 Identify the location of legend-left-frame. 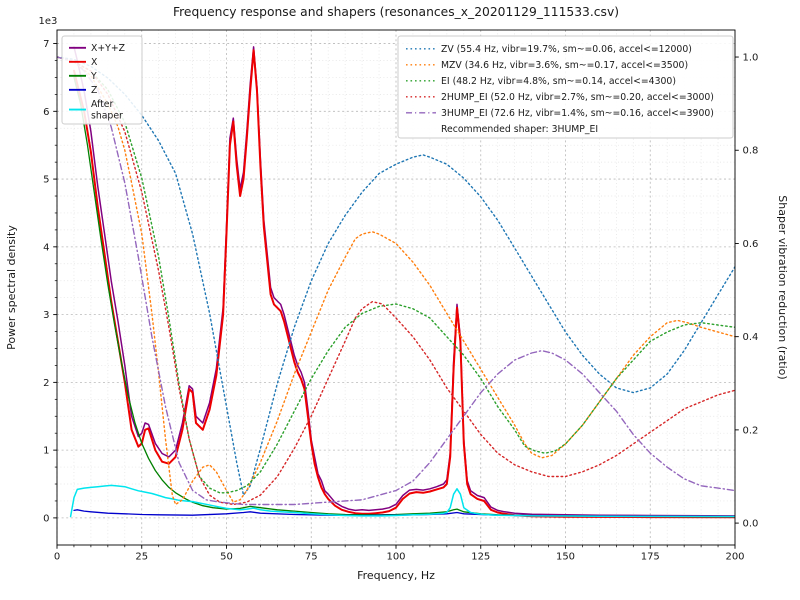
(102, 80).